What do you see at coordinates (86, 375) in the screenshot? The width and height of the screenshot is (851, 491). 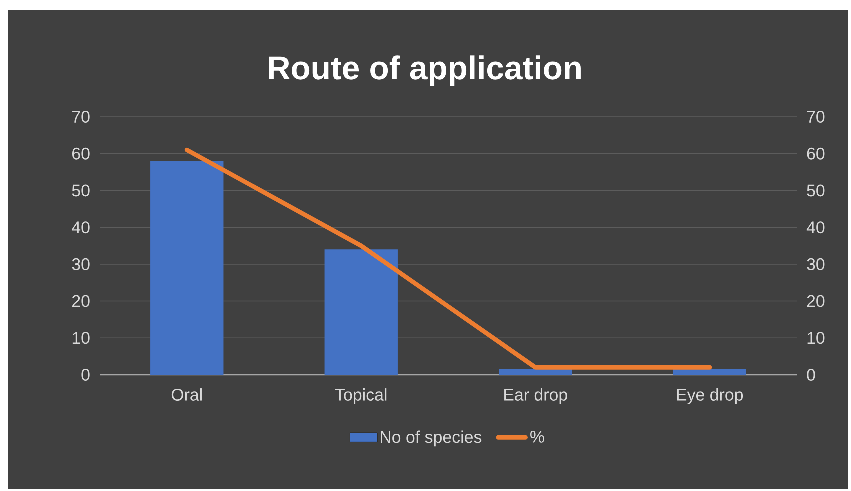 I see `y-tick-label: 0` at bounding box center [86, 375].